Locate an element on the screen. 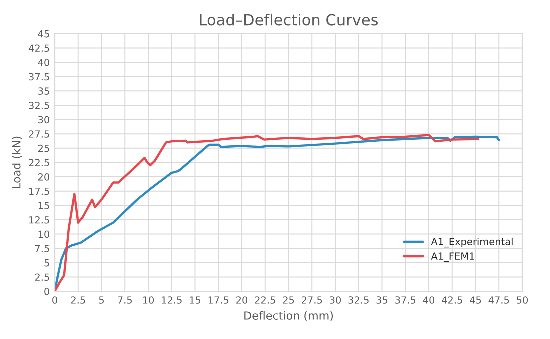 The width and height of the screenshot is (550, 339). x-tick-label: 40 is located at coordinates (429, 300).